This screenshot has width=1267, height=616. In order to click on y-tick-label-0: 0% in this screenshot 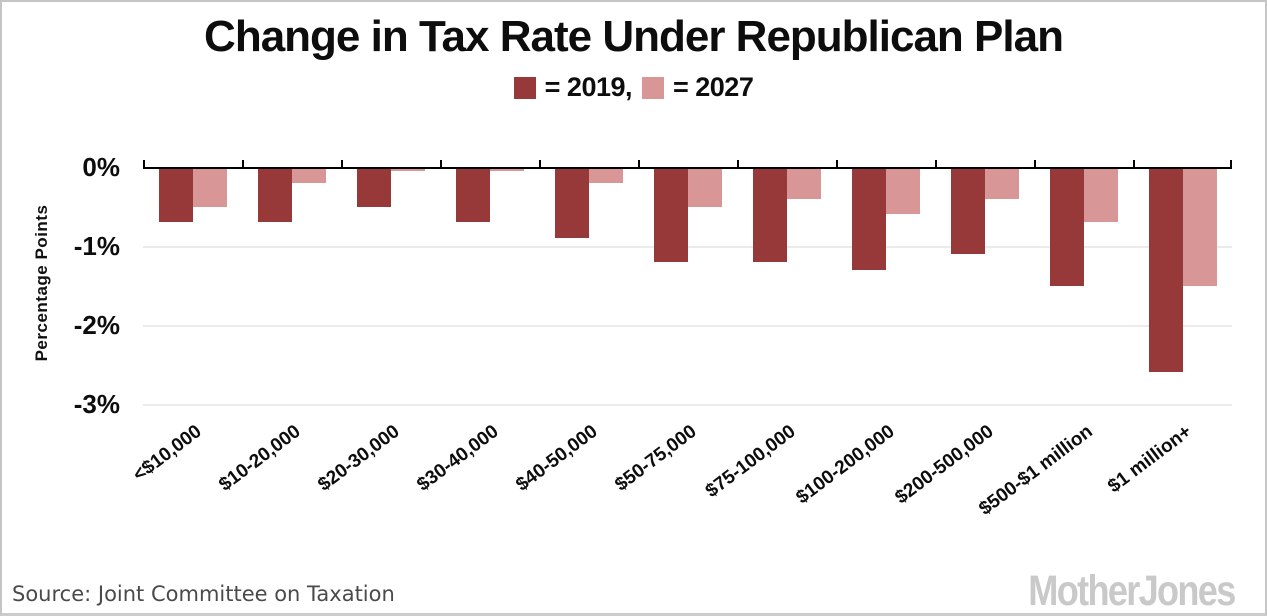, I will do `click(101, 167)`.